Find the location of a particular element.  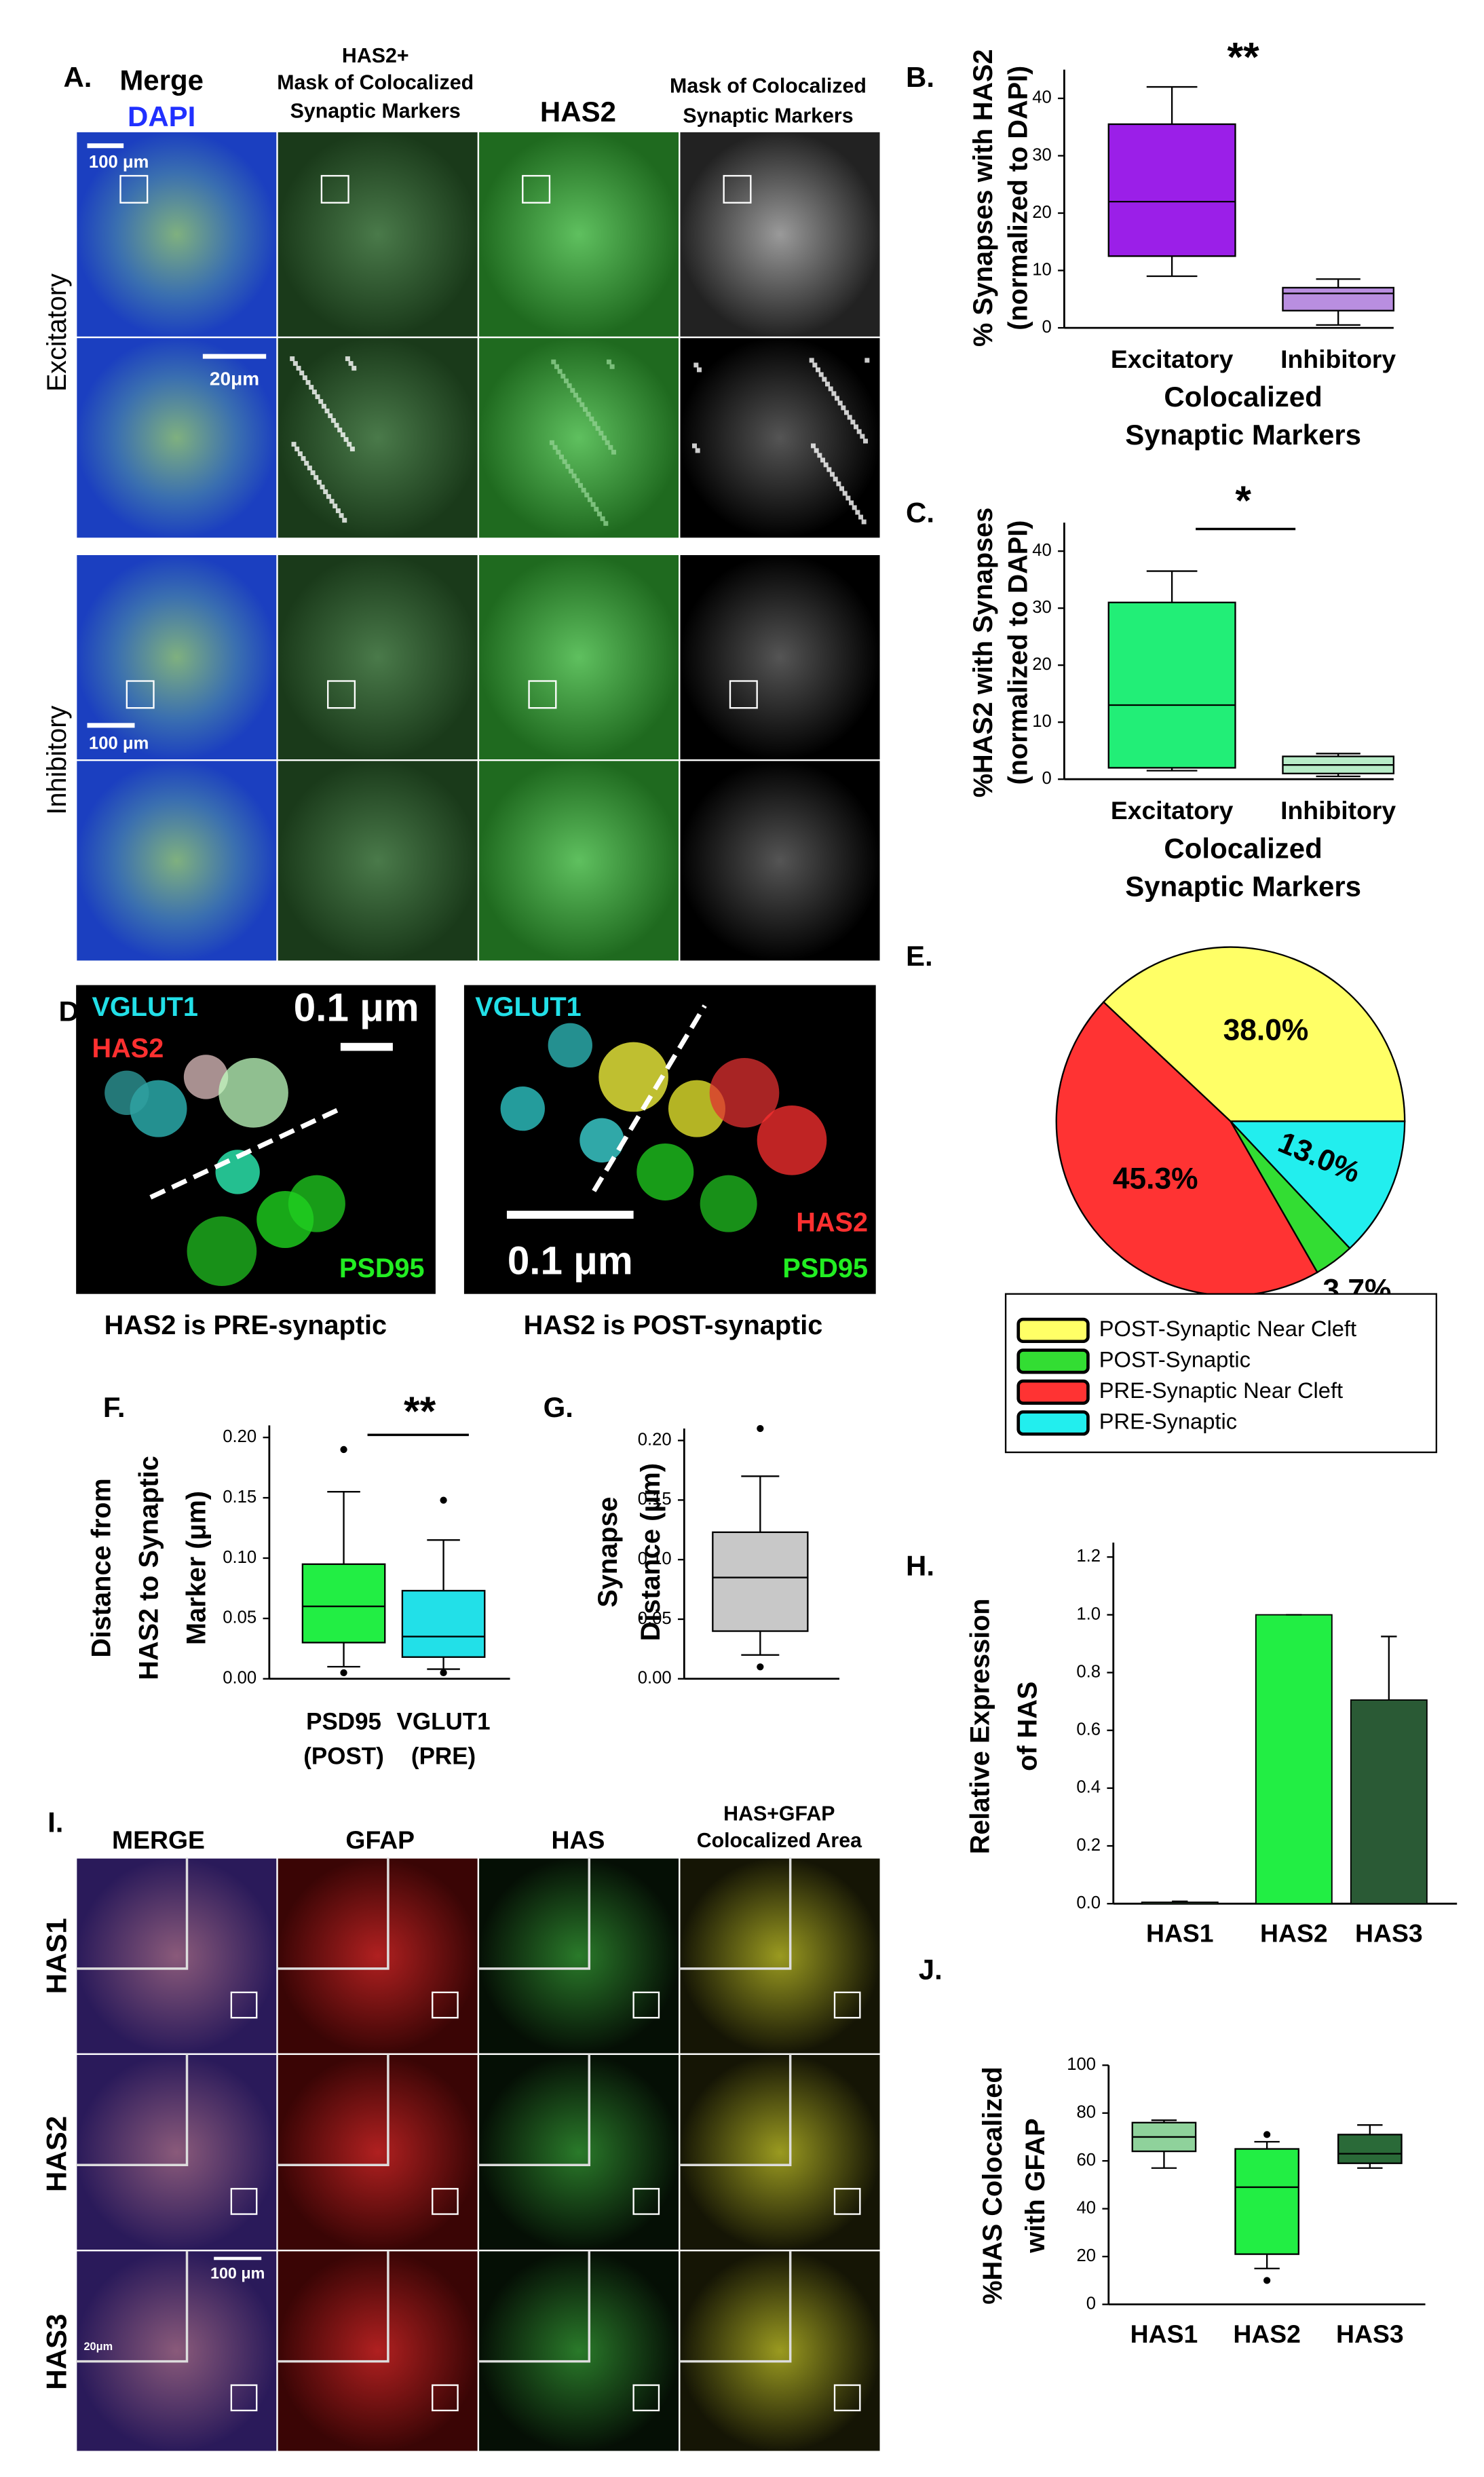

pie-slice is located at coordinates (1254, 1034).